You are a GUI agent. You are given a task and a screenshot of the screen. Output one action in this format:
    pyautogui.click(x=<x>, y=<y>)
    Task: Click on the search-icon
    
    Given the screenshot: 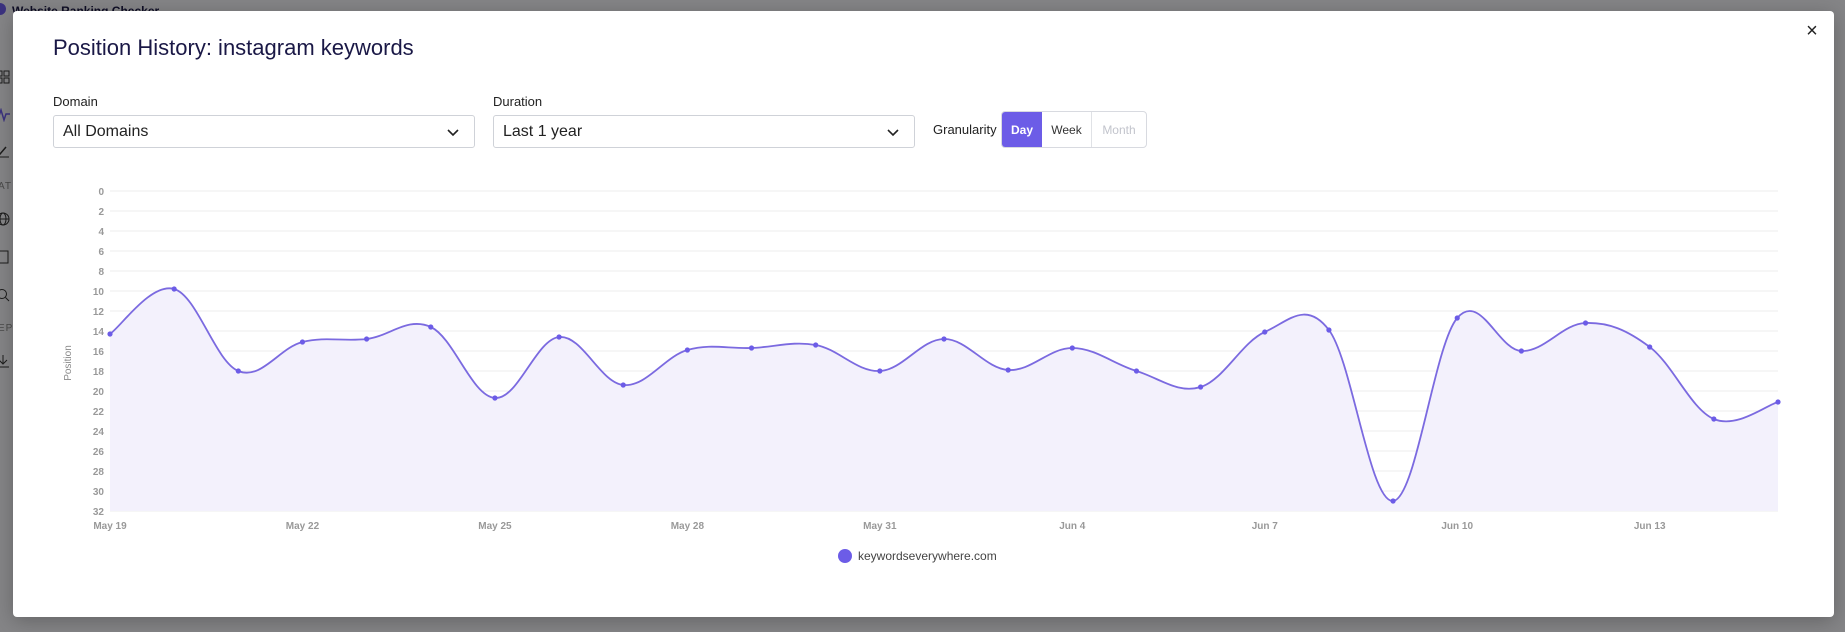 What is the action you would take?
    pyautogui.click(x=5, y=295)
    